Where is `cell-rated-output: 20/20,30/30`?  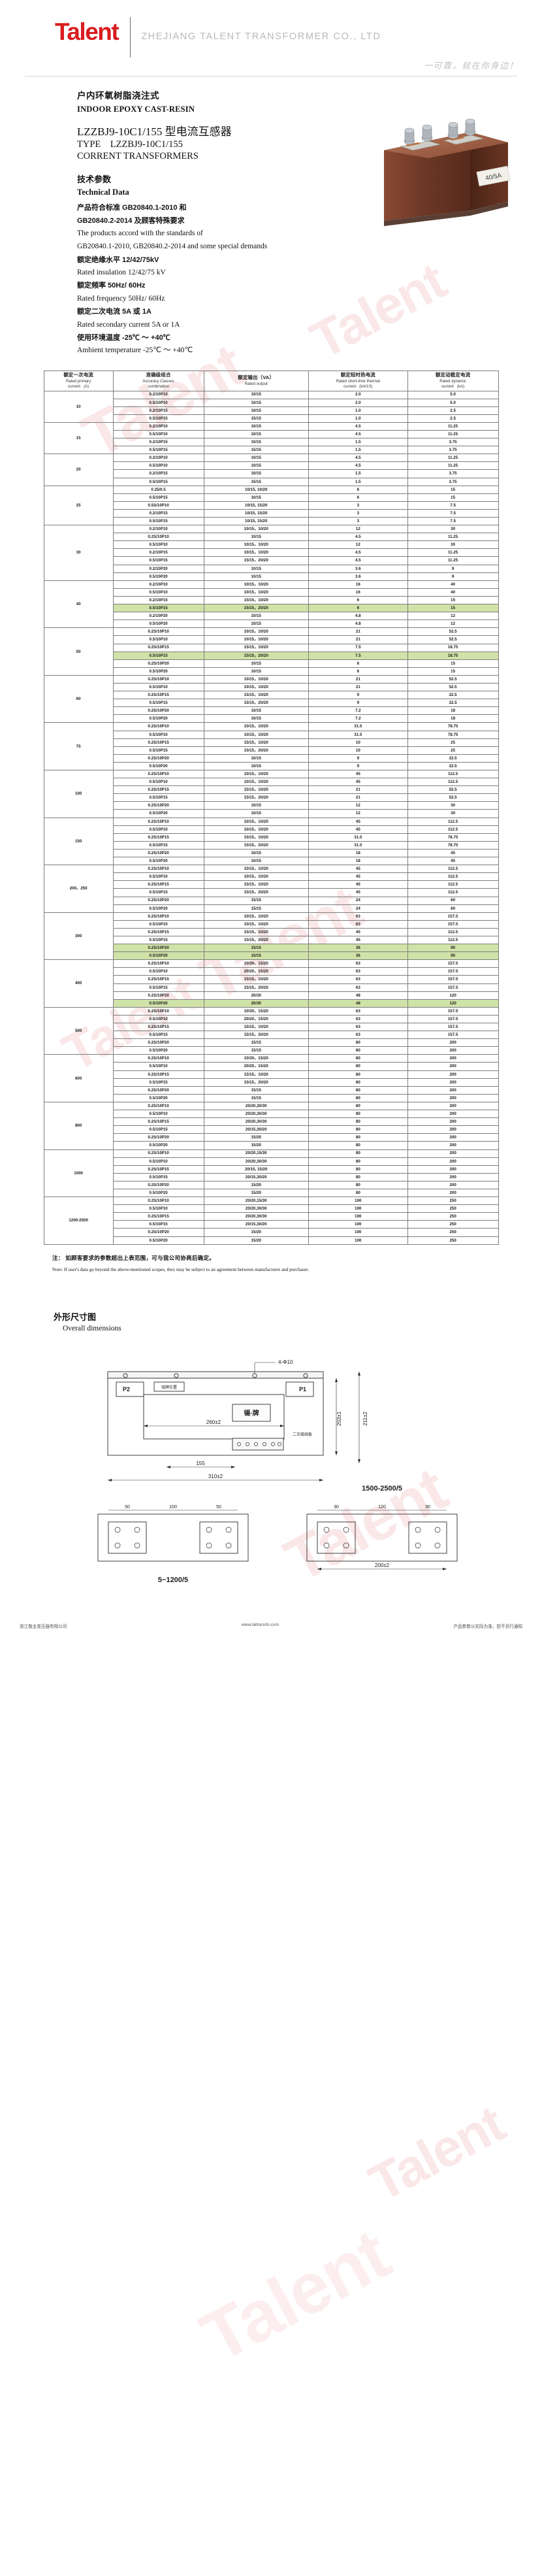
cell-rated-output: 20/20,30/30 is located at coordinates (256, 1216).